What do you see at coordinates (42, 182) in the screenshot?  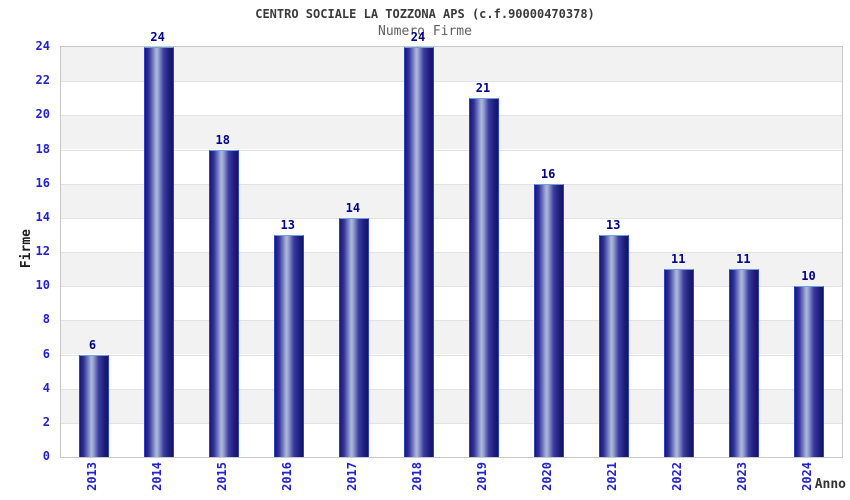 I see `y-tick-16: 16` at bounding box center [42, 182].